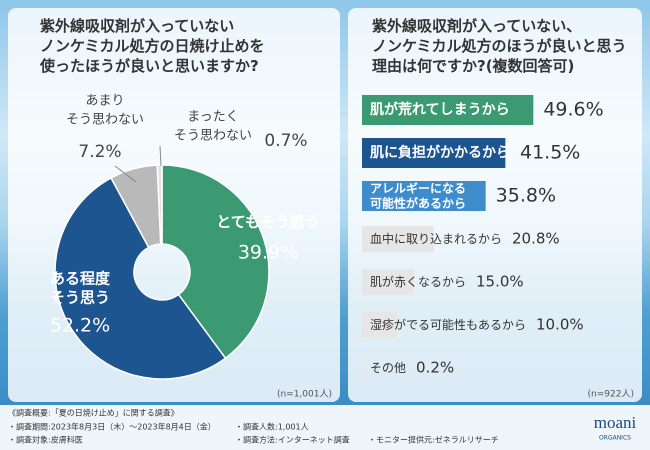 This screenshot has width=650, height=450. What do you see at coordinates (268, 222) in the screenshot?
I see `slice-label: とてもそう思う` at bounding box center [268, 222].